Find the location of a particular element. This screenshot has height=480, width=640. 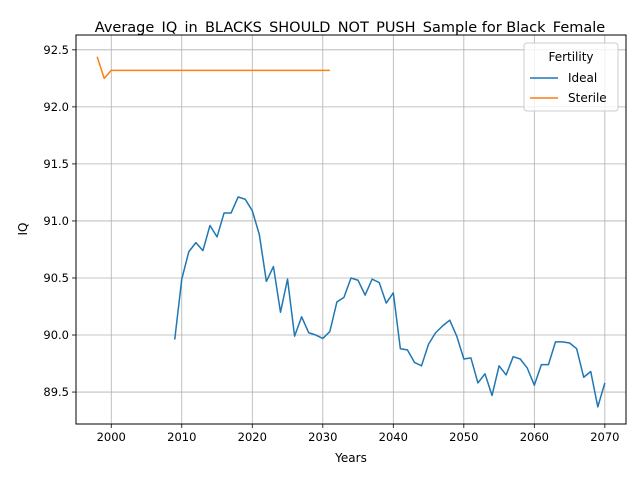

x-tick-label: 2000 is located at coordinates (111, 437).